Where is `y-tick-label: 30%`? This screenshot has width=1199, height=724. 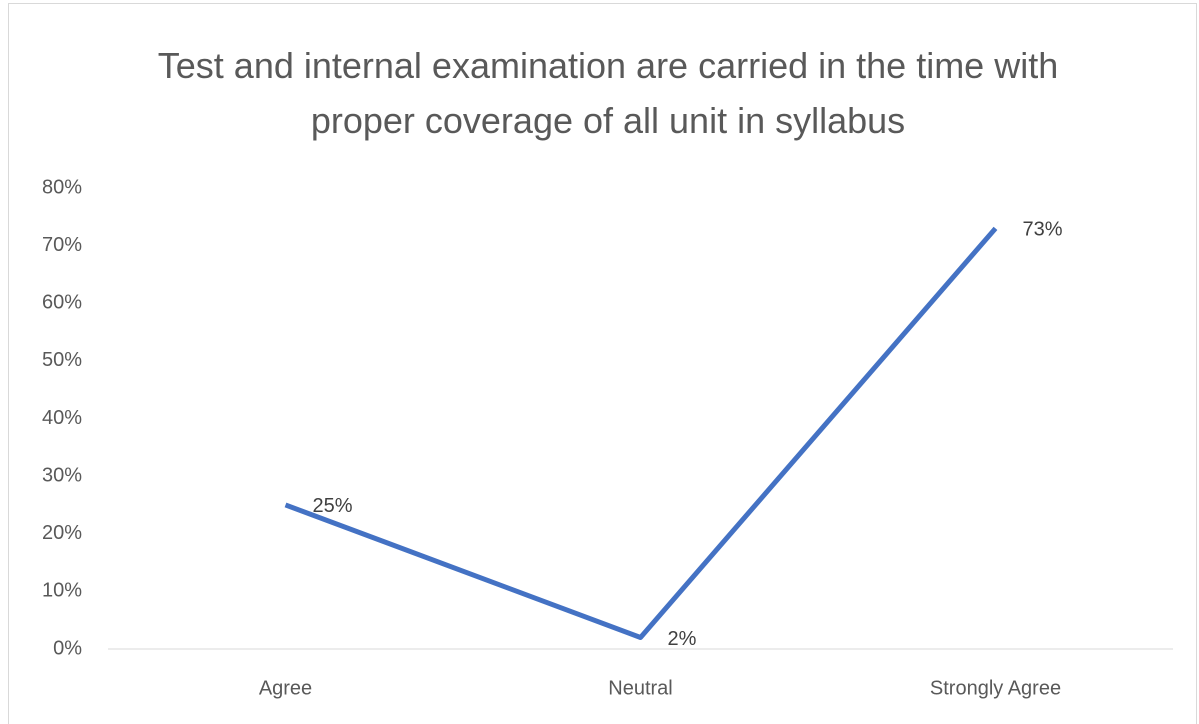
y-tick-label: 30% is located at coordinates (62, 475).